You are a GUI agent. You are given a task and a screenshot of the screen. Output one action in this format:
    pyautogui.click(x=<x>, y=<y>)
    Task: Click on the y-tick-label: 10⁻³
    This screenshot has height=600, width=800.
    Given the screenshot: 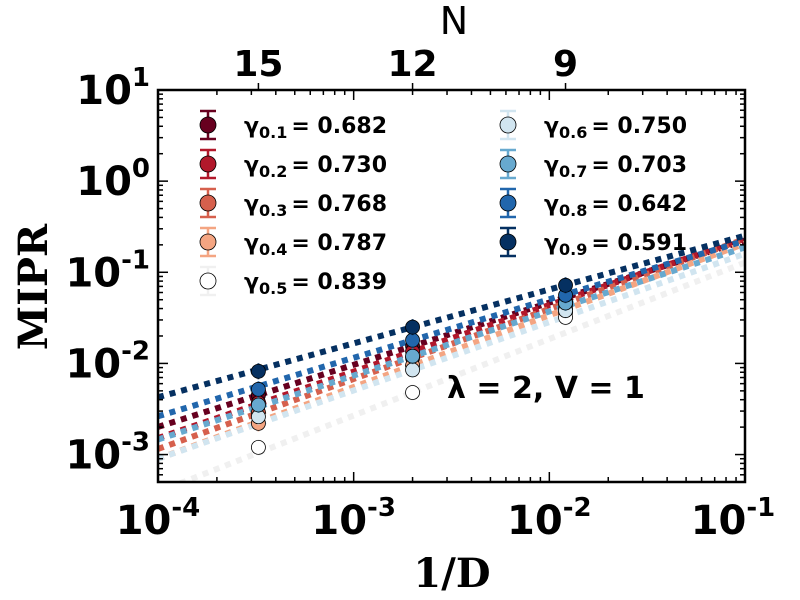 What is the action you would take?
    pyautogui.click(x=107, y=453)
    